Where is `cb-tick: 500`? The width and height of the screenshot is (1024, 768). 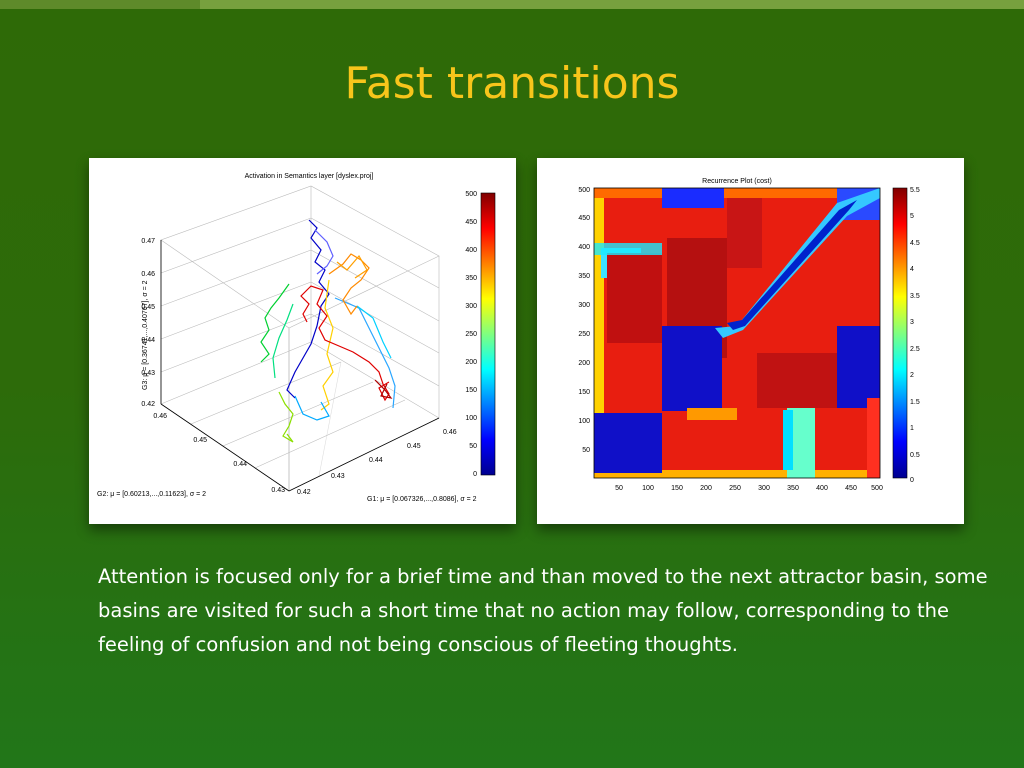 cb-tick: 500 is located at coordinates (471, 194).